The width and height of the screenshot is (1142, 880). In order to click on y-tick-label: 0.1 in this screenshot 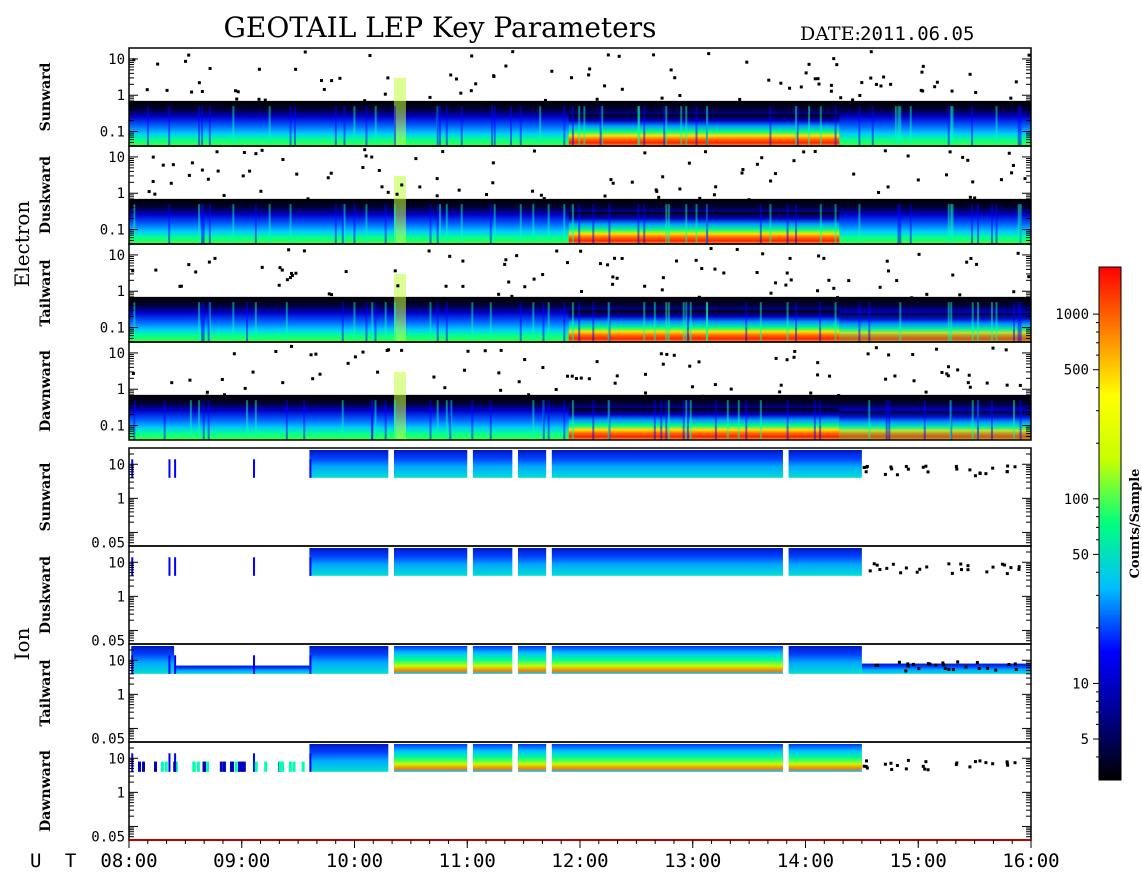, I will do `click(112, 329)`.